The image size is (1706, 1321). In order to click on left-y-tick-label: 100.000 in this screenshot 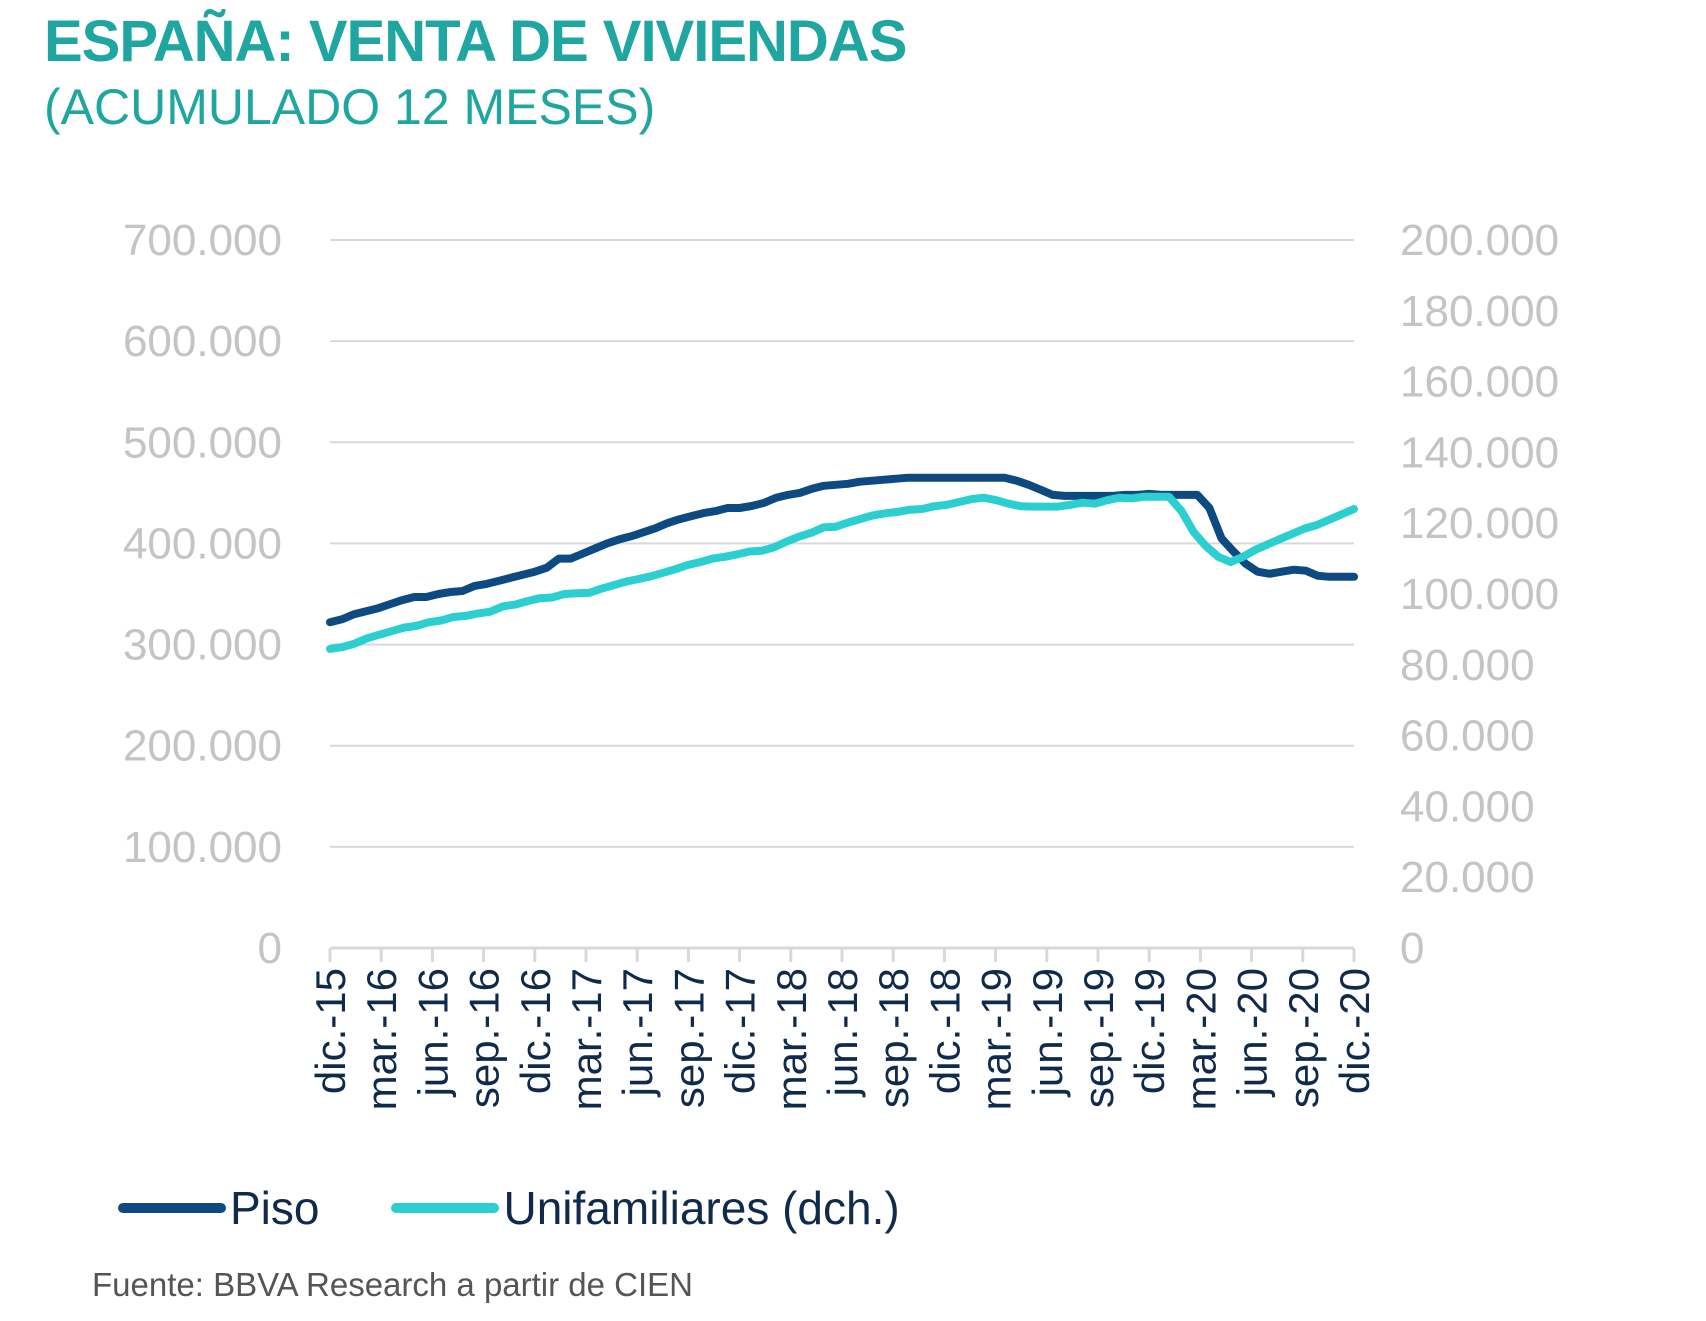, I will do `click(202, 847)`.